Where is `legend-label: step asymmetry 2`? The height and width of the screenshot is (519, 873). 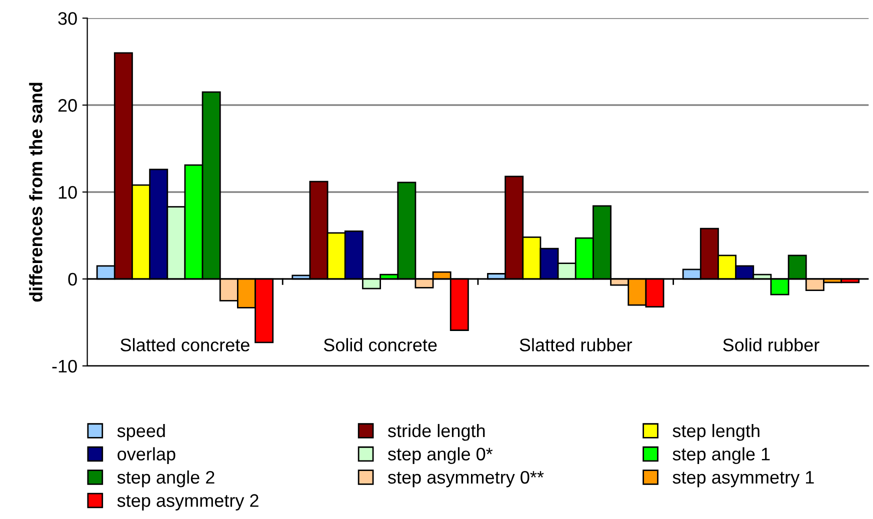 legend-label: step asymmetry 2 is located at coordinates (187, 502).